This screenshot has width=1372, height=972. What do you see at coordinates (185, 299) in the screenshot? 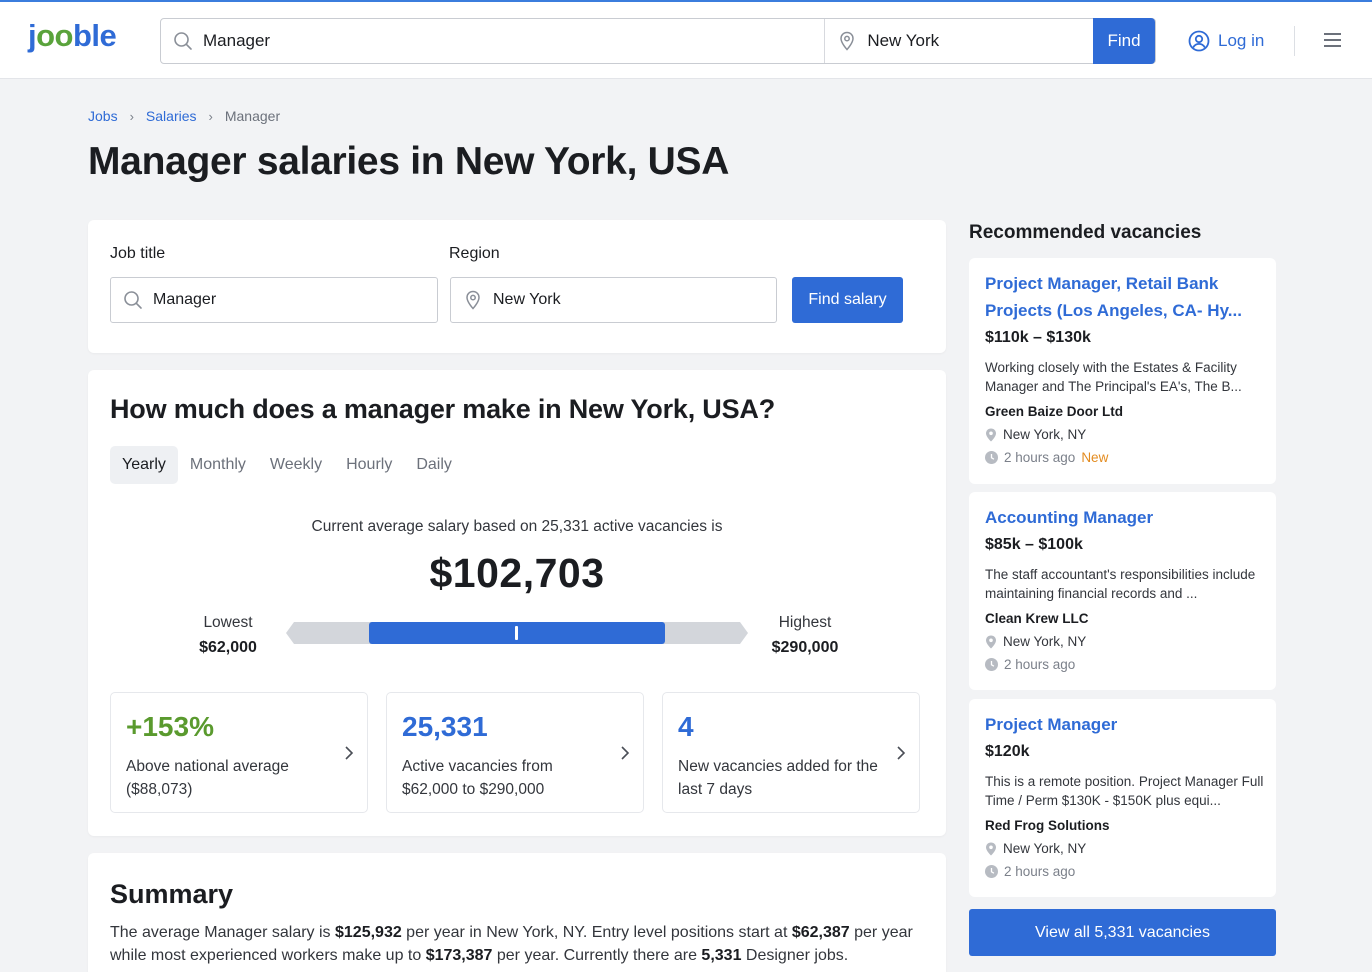
I see `job-title-value: Manager` at bounding box center [185, 299].